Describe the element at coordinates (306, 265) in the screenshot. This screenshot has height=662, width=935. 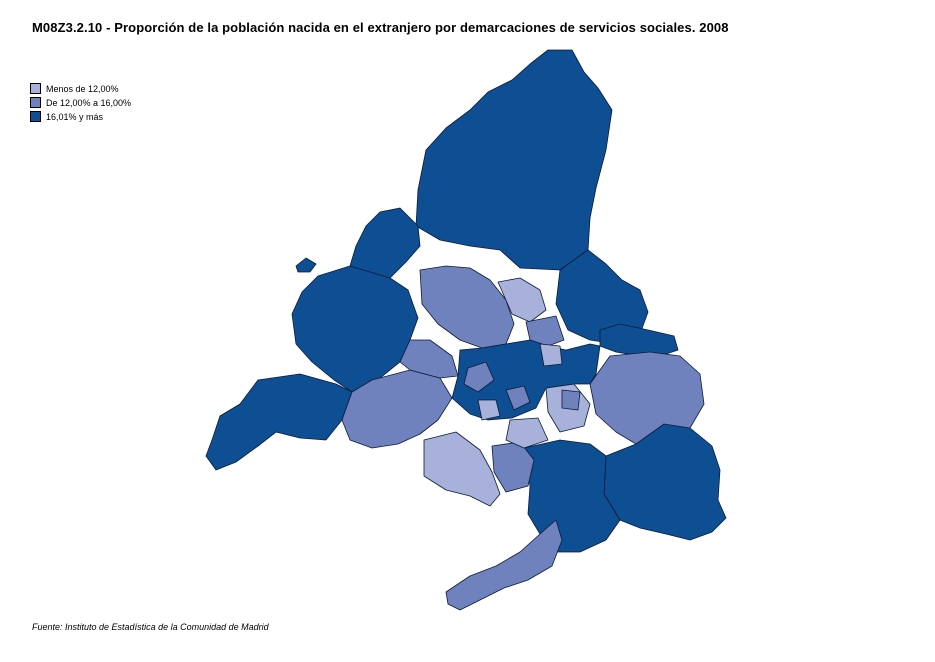
I see `region-islet` at that location.